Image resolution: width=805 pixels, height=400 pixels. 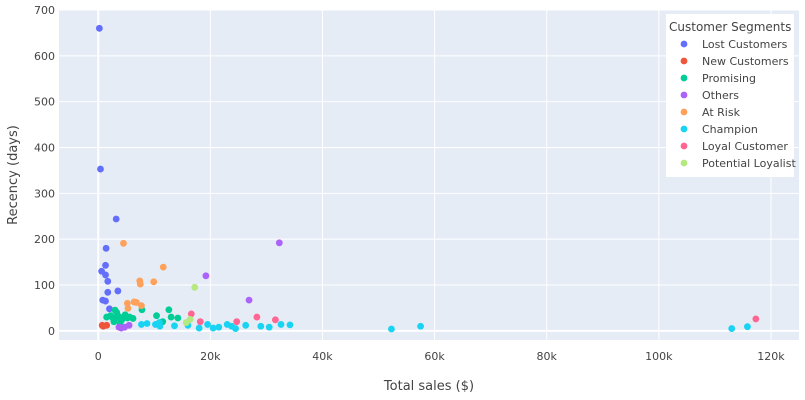 What do you see at coordinates (444, 326) in the screenshot?
I see `series-champion` at bounding box center [444, 326].